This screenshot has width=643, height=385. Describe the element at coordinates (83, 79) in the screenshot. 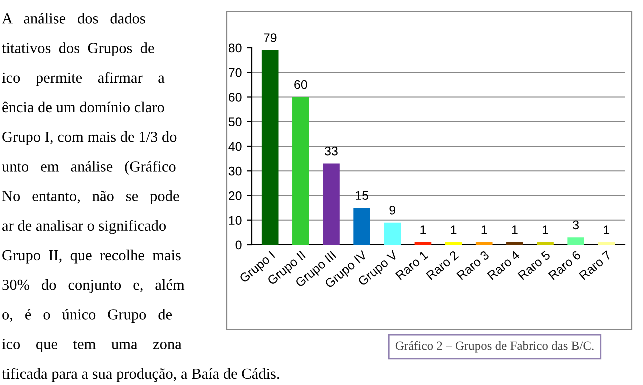

I see `text: ico permite afirmar a` at that location.